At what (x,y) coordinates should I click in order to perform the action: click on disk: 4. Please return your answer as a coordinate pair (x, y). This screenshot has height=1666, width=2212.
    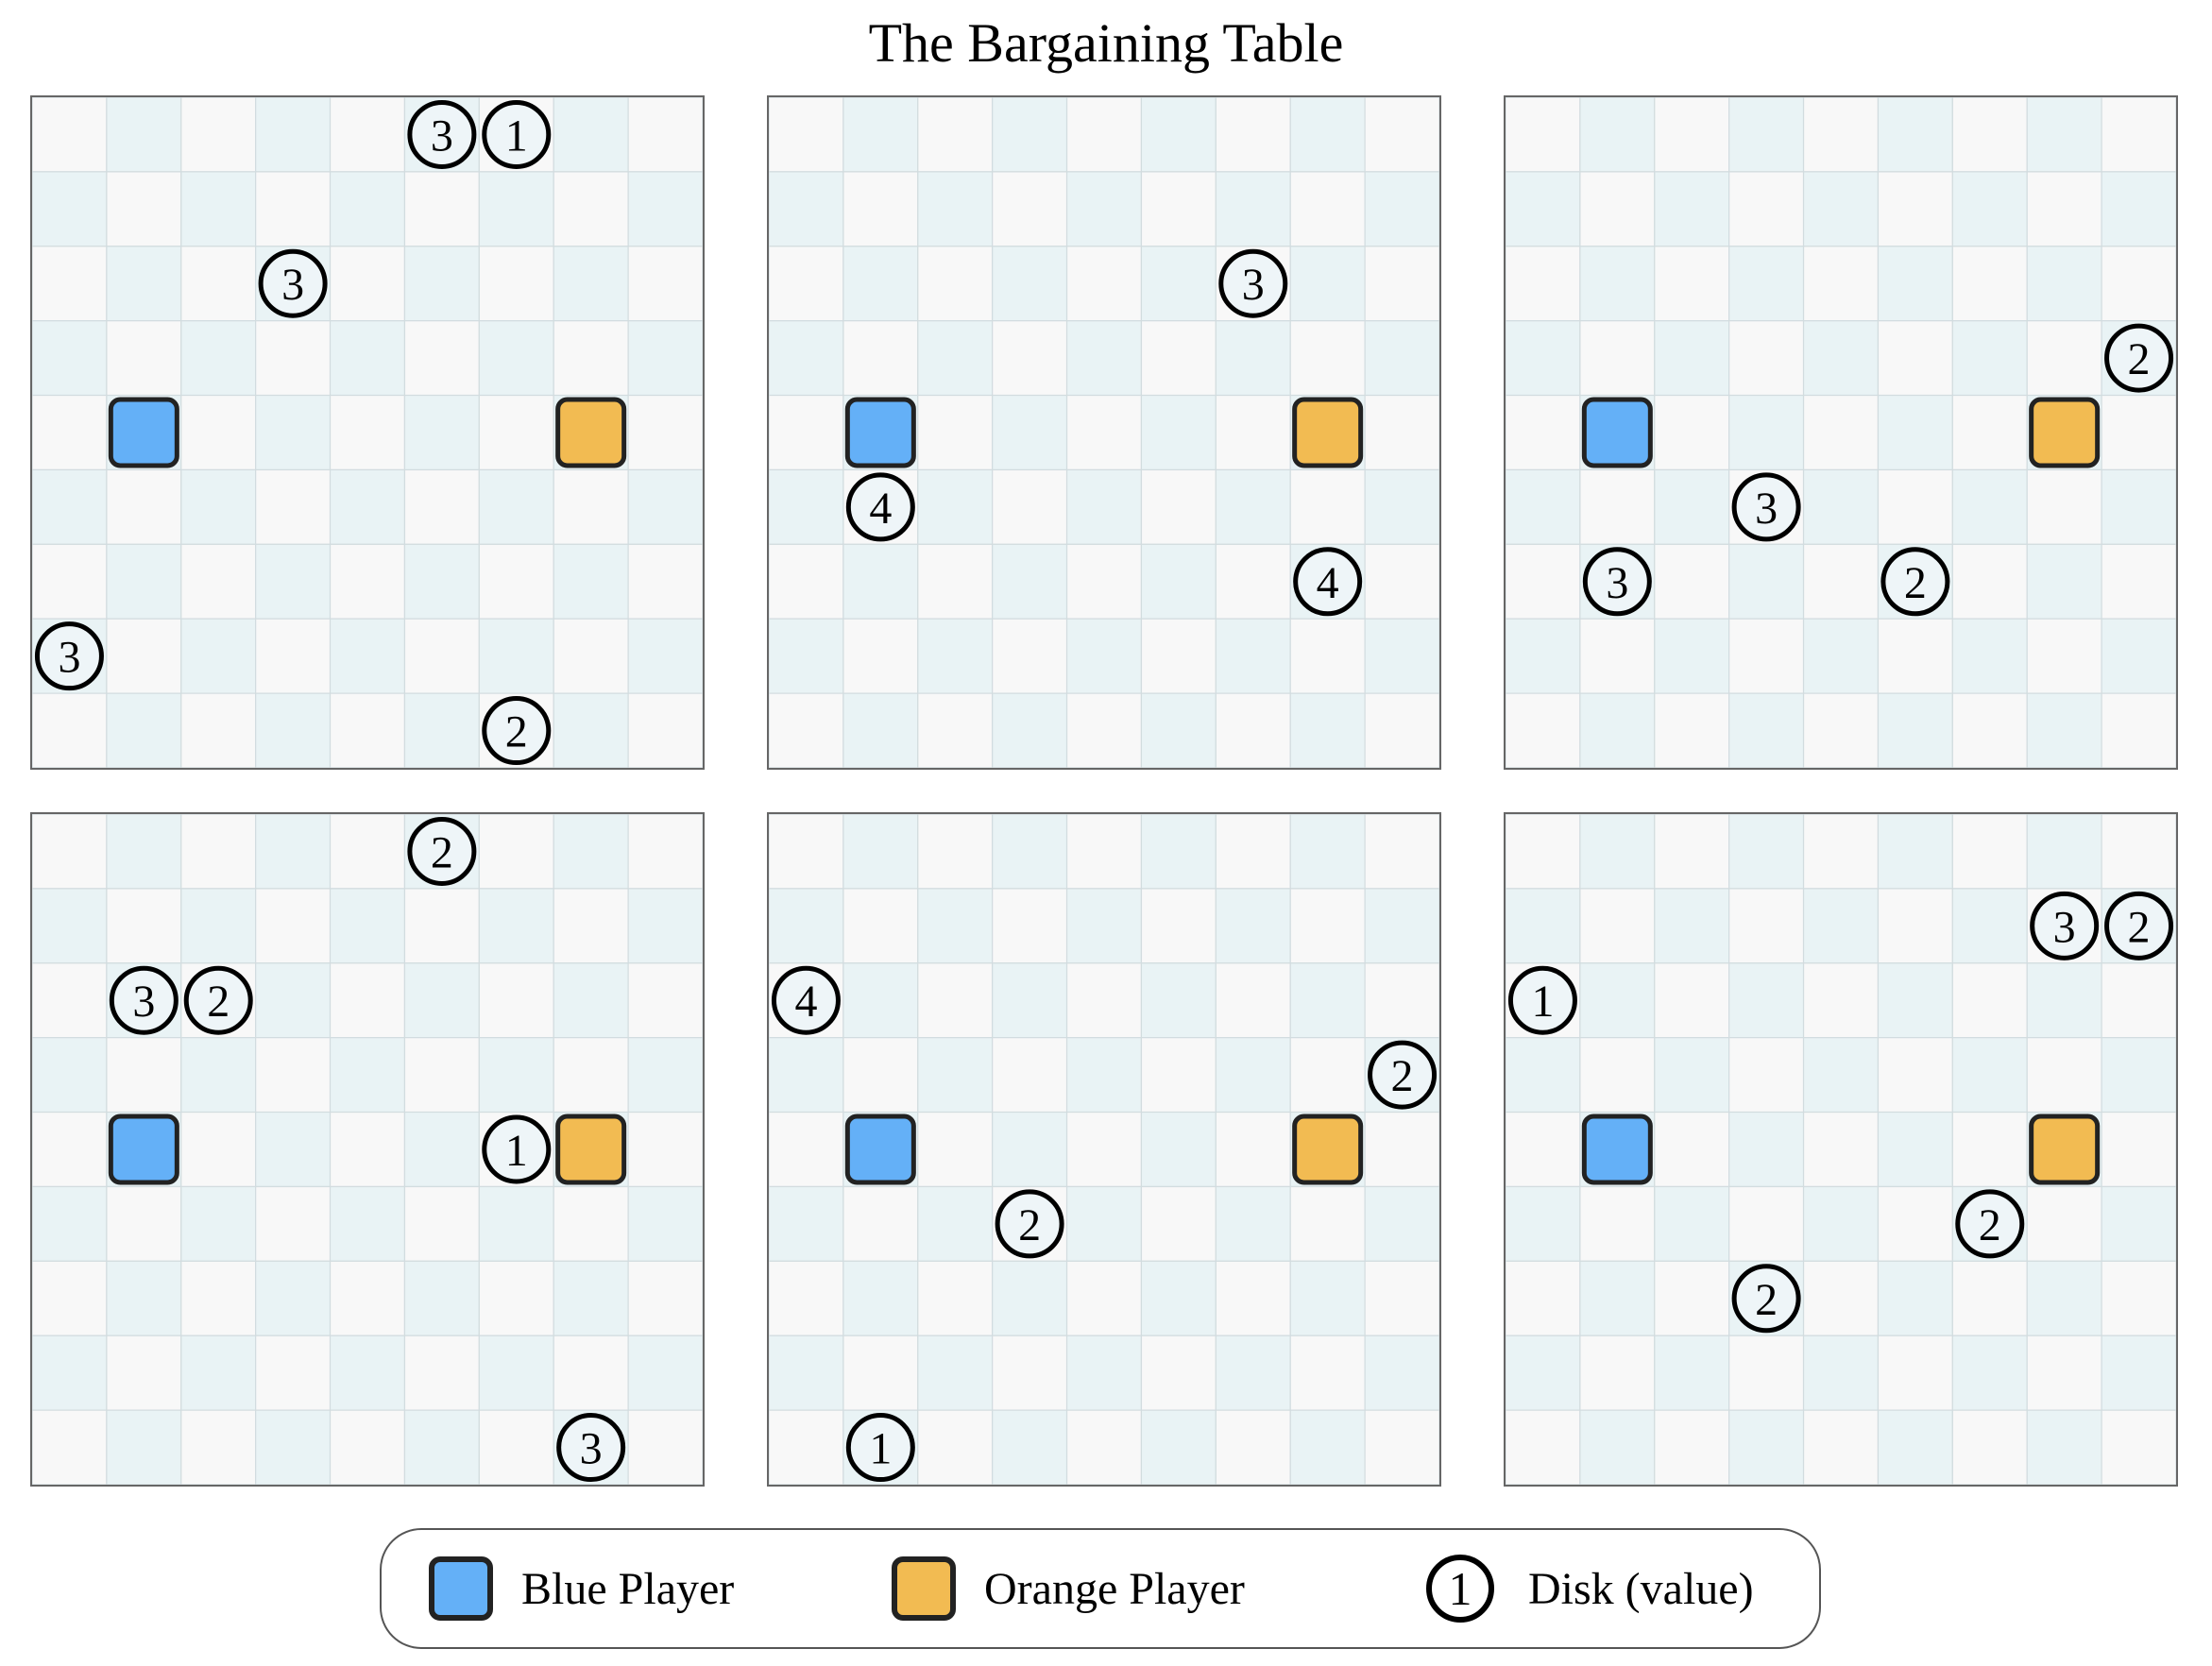
    Looking at the image, I should click on (1328, 582).